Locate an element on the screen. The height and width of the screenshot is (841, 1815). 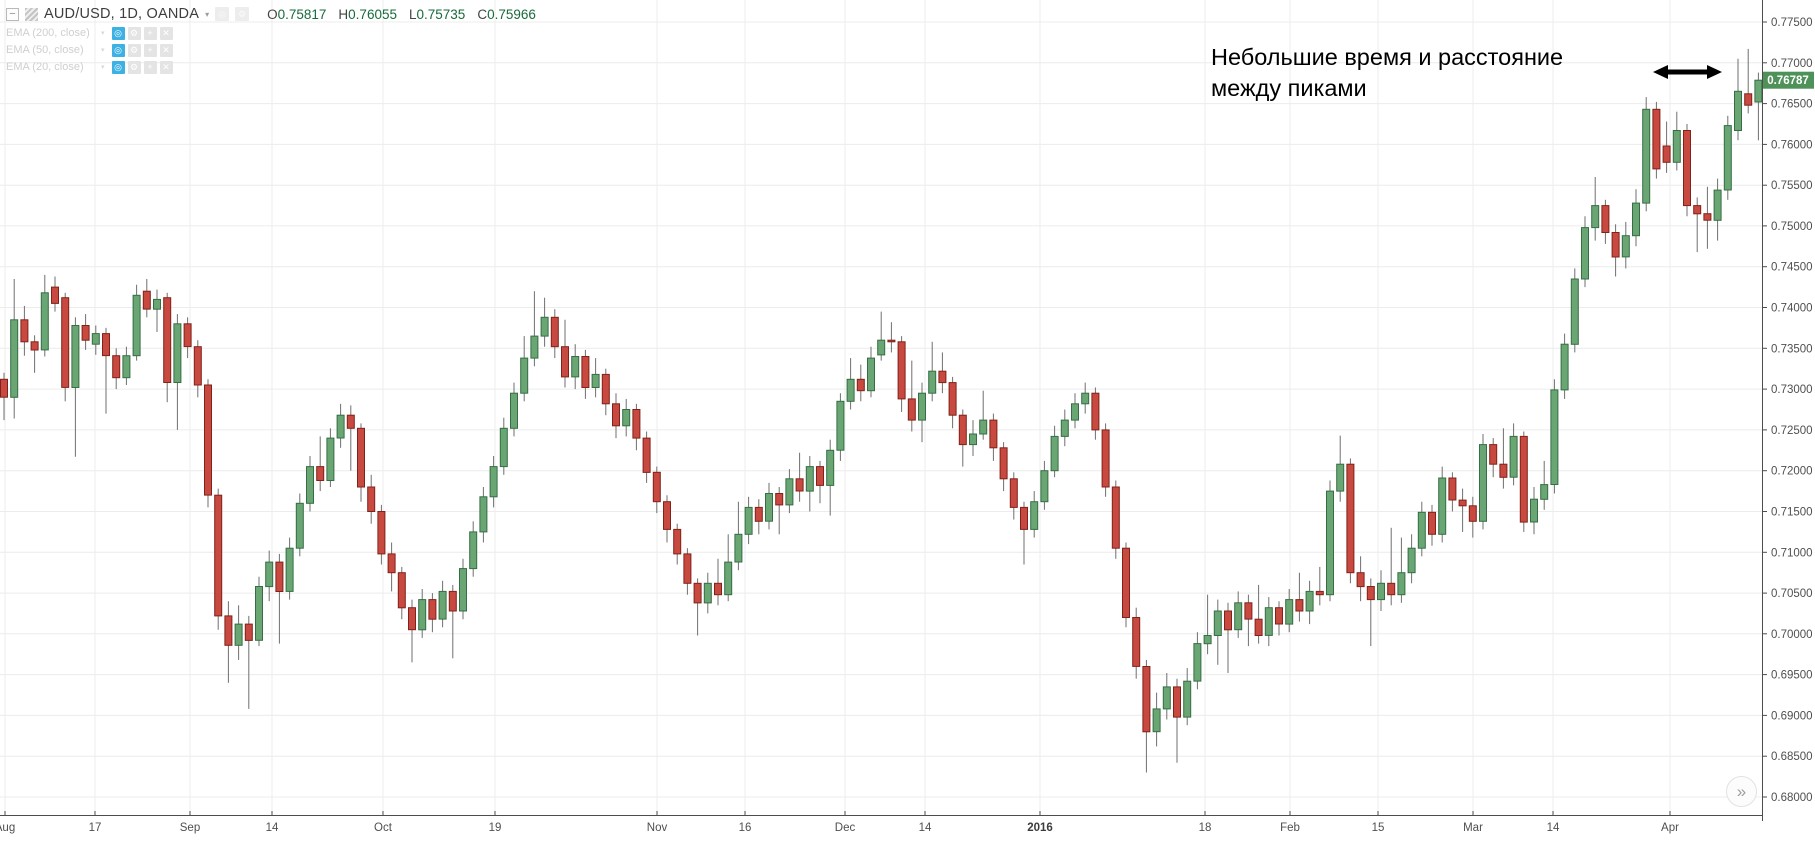
svg-text: 0.75000 is located at coordinates (1792, 227).